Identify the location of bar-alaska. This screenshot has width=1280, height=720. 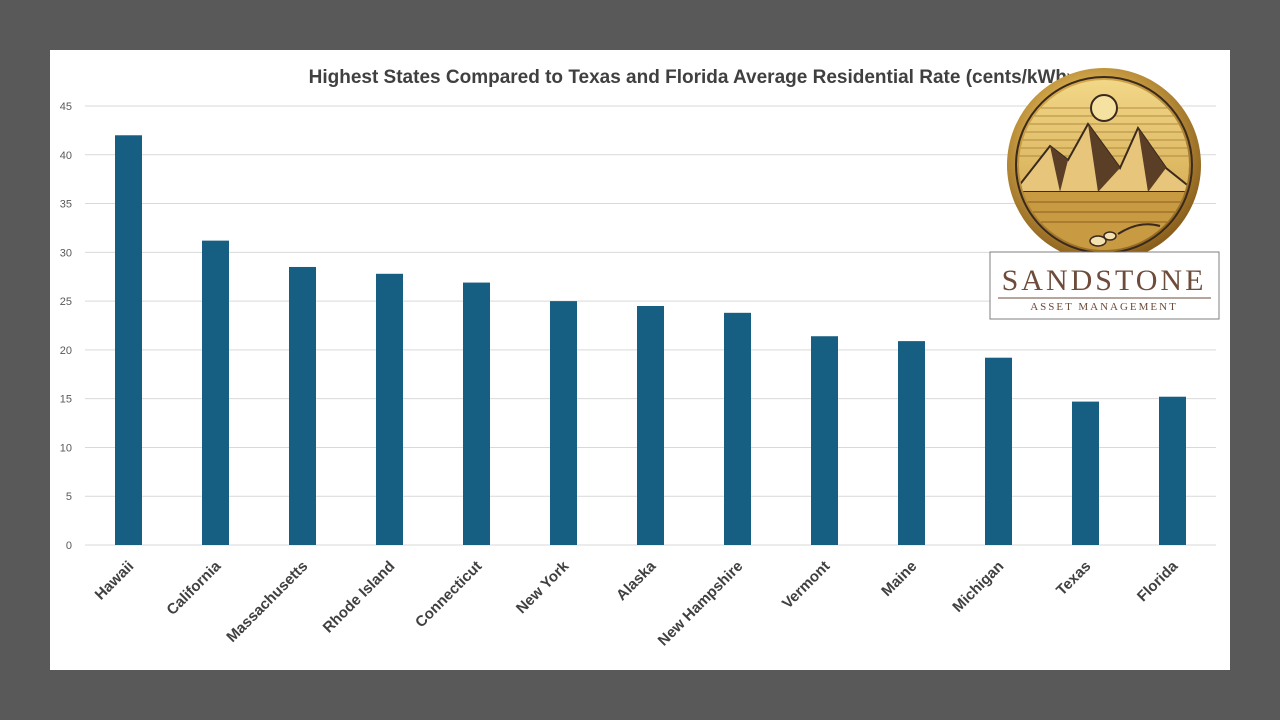
(650, 425).